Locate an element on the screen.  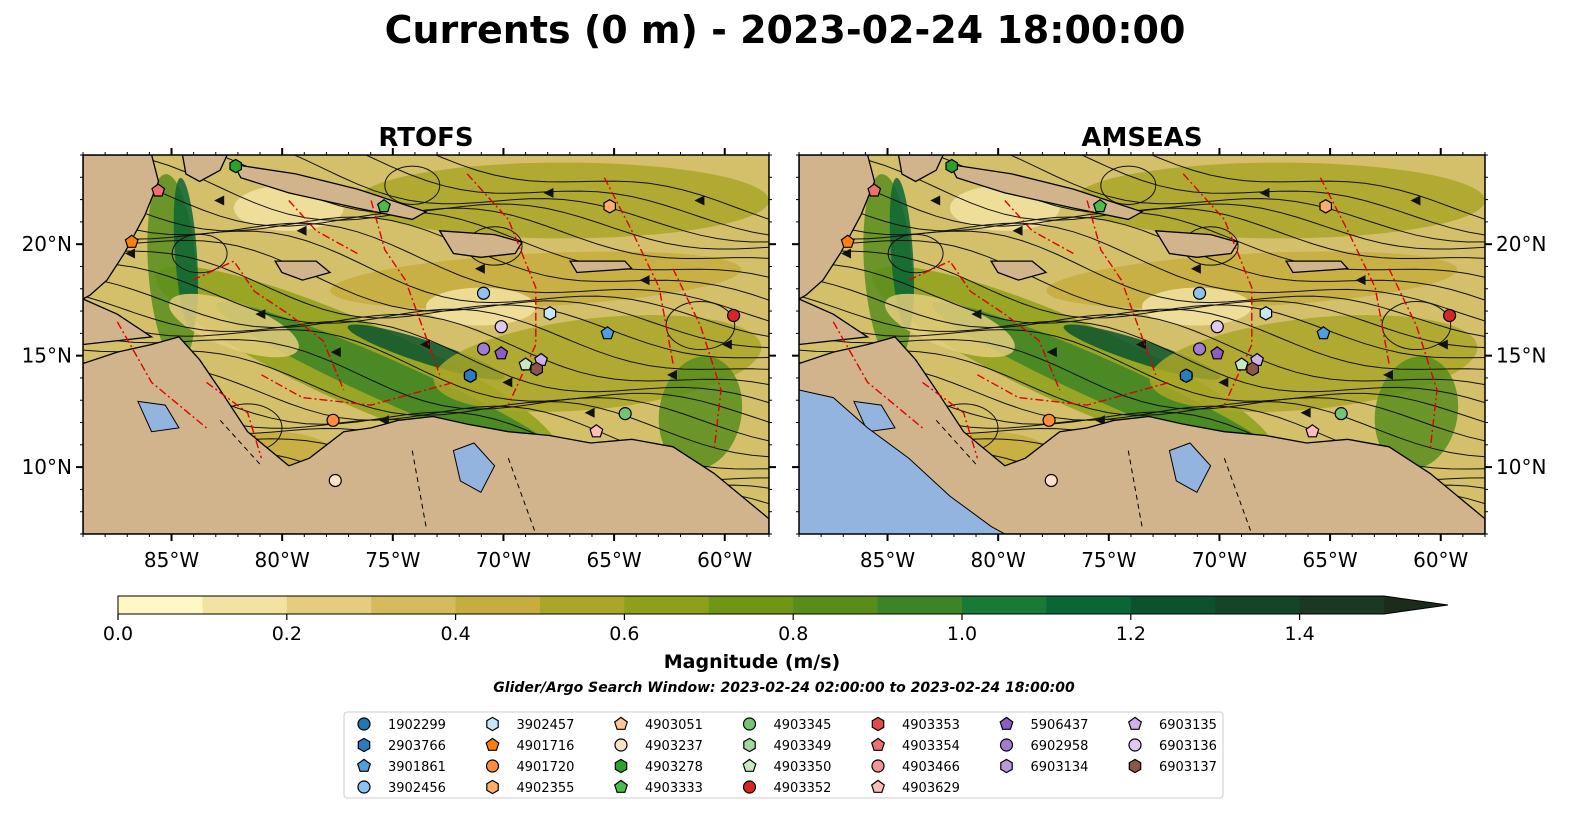
legend-item: 5906437 is located at coordinates (1044, 724).